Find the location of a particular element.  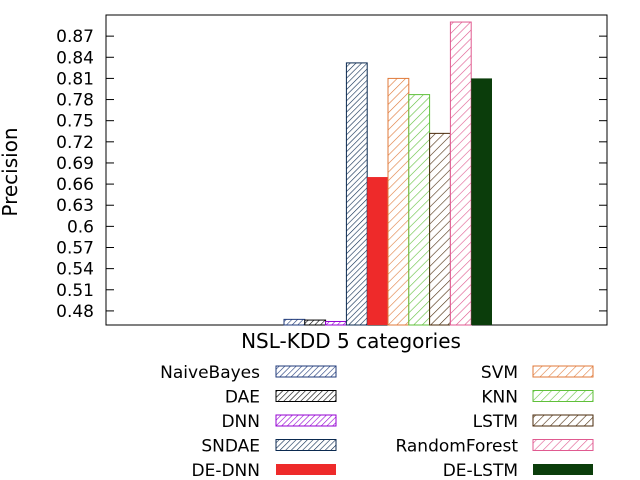

y-tick-label: 0.48 is located at coordinates (75, 312).